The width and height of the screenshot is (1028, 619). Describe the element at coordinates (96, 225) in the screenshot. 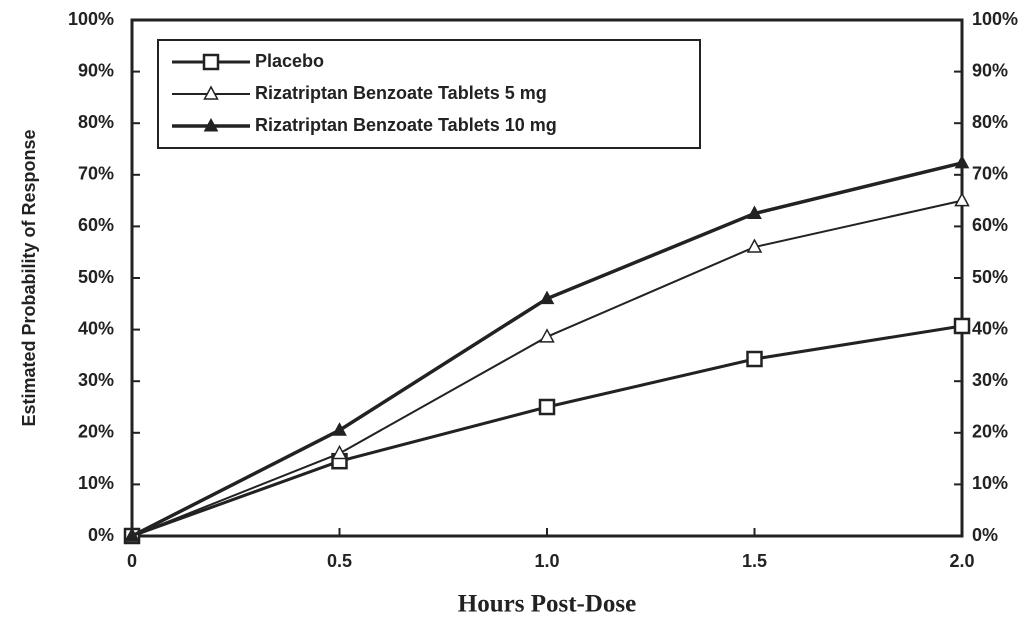

I see `y-tick-label: 60%` at that location.